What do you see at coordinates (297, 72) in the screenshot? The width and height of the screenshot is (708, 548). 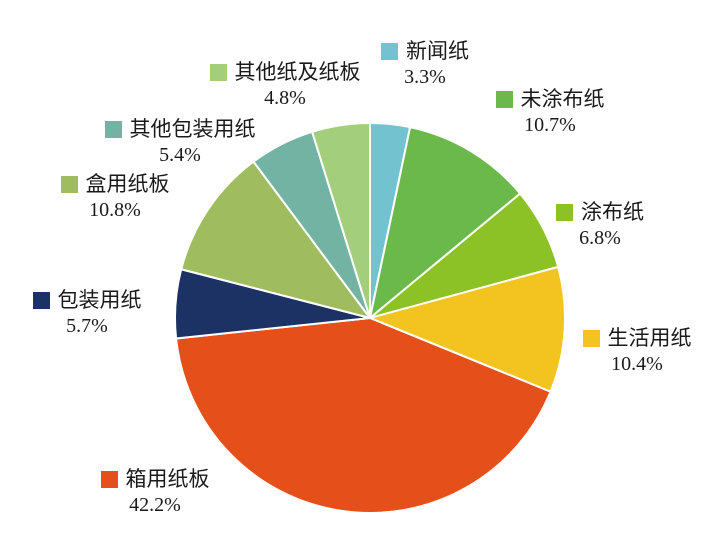 I see `slice-name: 其他纸及纸板` at bounding box center [297, 72].